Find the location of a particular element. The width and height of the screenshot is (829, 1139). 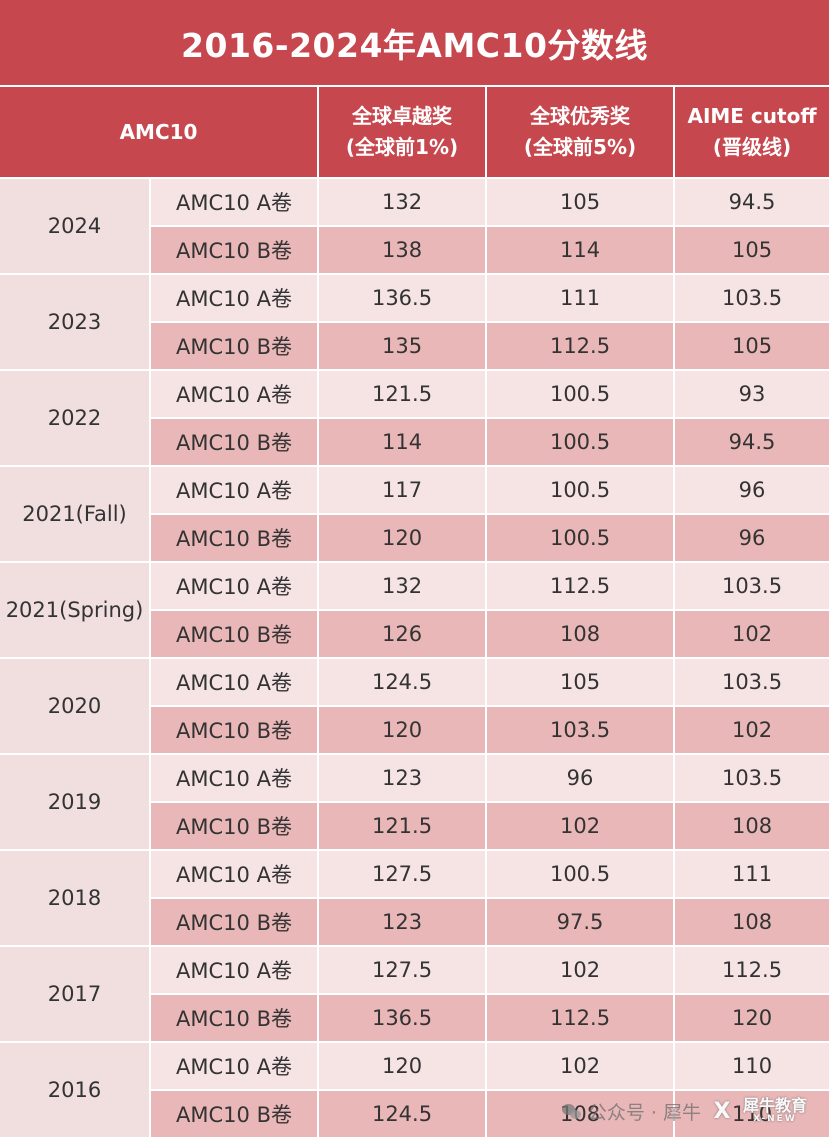

table-row: AMC10 B卷 123 97.5 108 is located at coordinates (414, 922).